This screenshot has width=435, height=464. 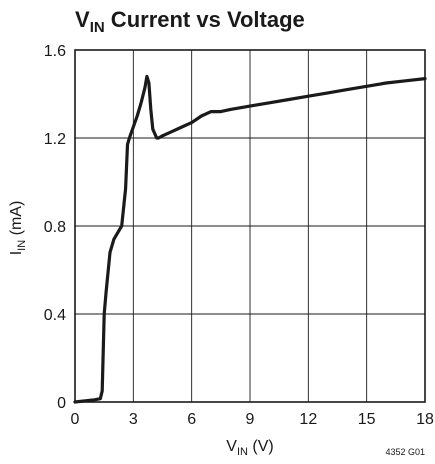 I want to click on x-axis-label: VIN (V), so click(x=249, y=448).